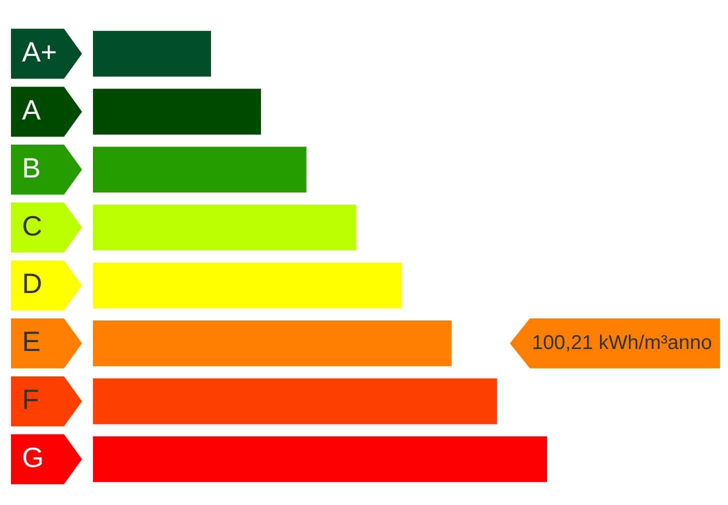 Image resolution: width=728 pixels, height=505 pixels. Describe the element at coordinates (31, 110) in the screenshot. I see `y-tick-label: A` at that location.